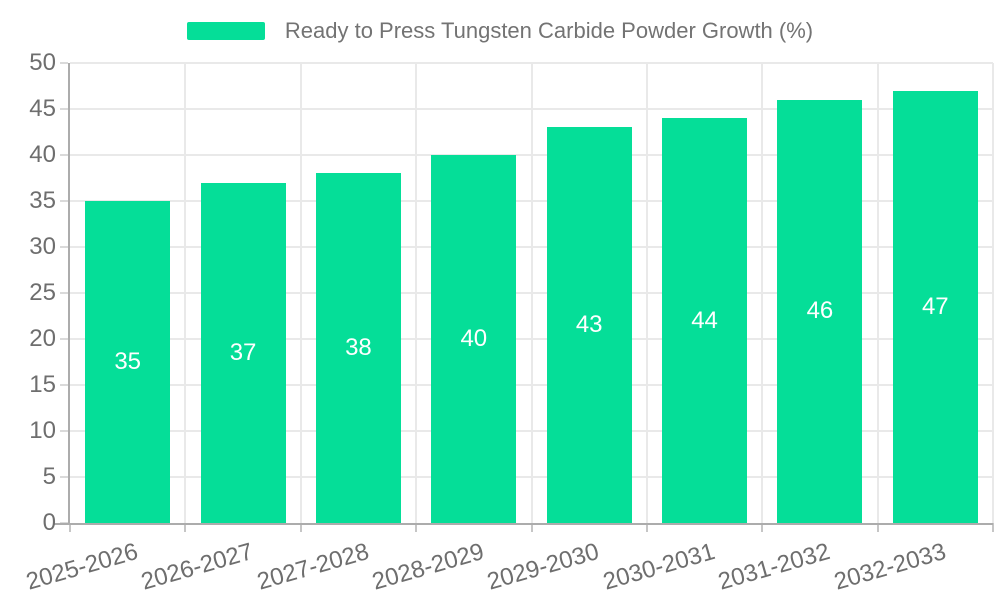 This screenshot has height=600, width=1000. I want to click on bar: 46, so click(820, 311).